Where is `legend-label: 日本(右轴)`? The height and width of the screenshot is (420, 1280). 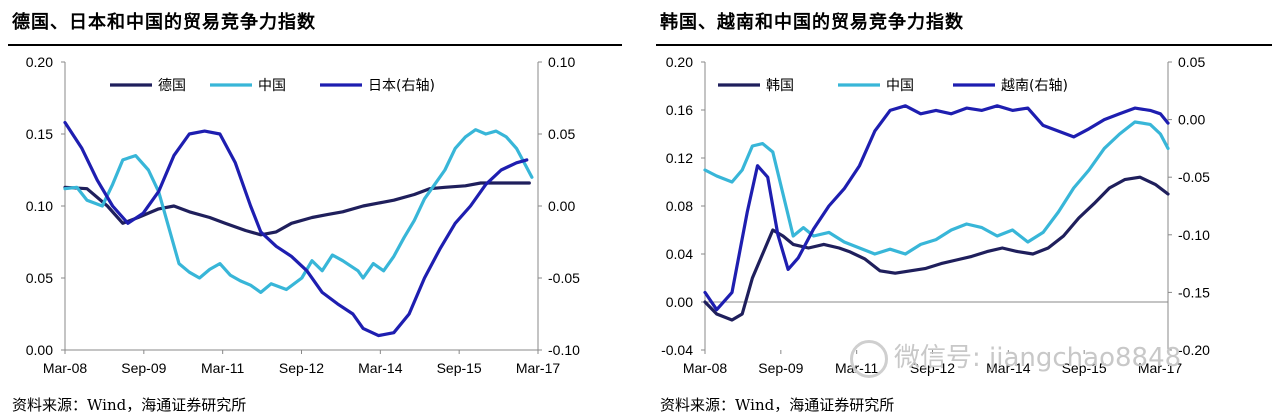
legend-label: 日本(右轴) is located at coordinates (401, 86).